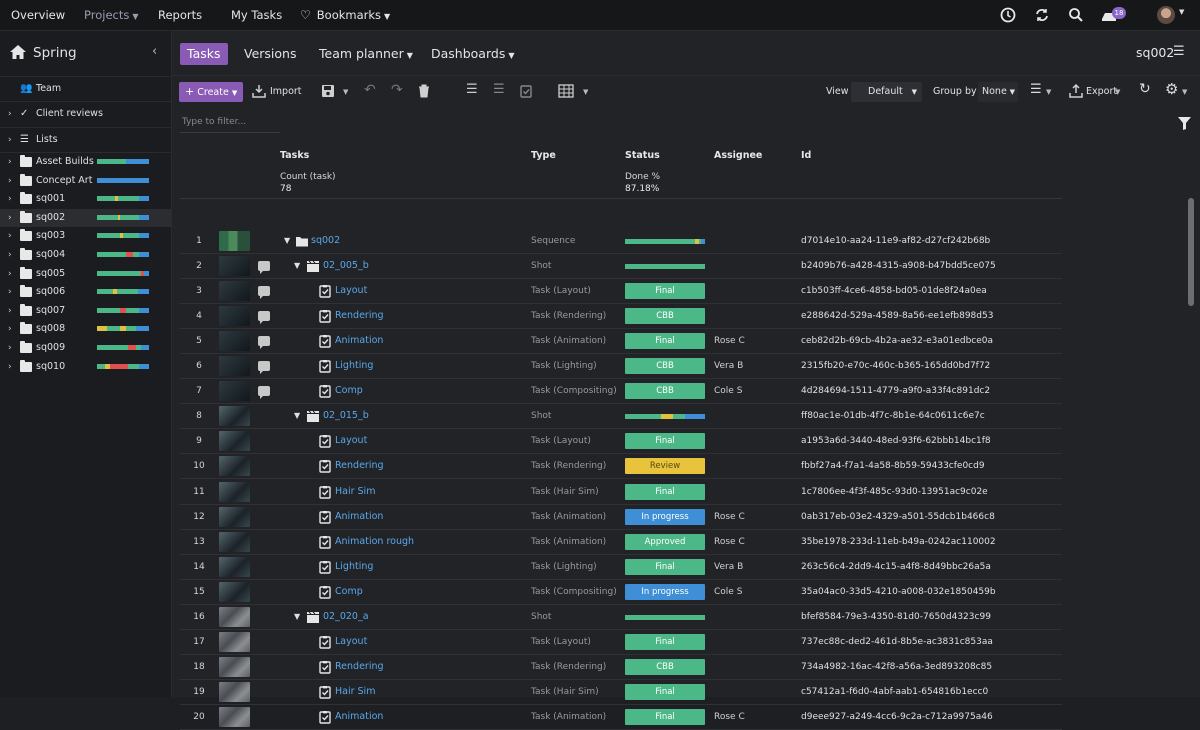  I want to click on status-badge: Approved, so click(665, 541).